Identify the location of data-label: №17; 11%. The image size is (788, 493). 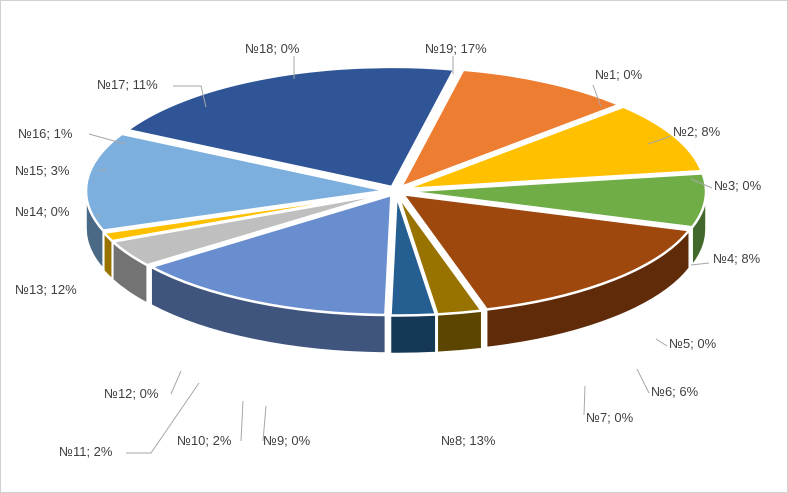
(127, 84).